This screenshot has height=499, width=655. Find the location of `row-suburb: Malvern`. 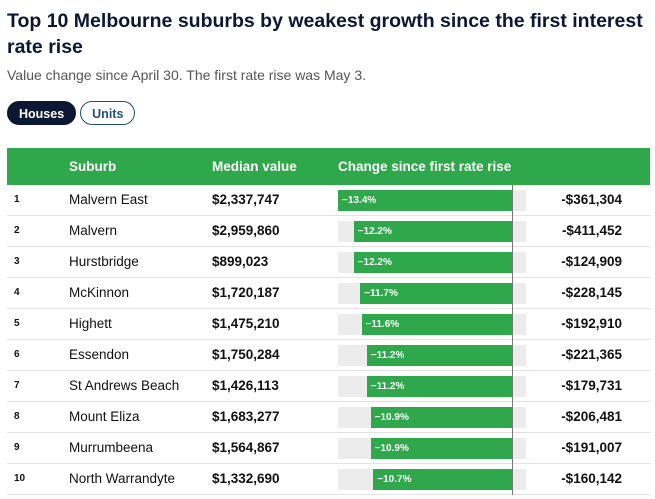

row-suburb: Malvern is located at coordinates (93, 230).